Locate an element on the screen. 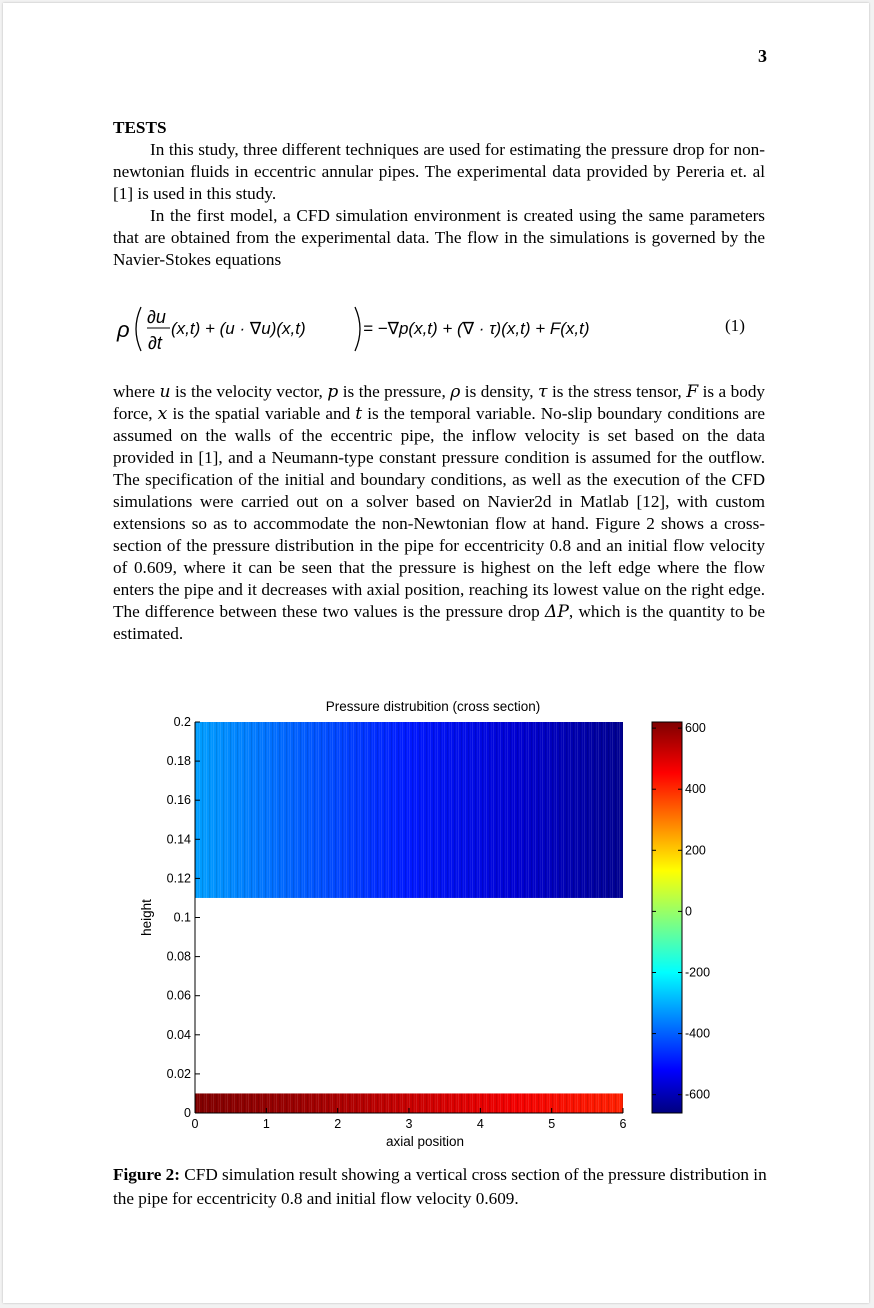 Image resolution: width=874 pixels, height=1308 pixels. colorbar-tick-label: 400 is located at coordinates (695, 789).